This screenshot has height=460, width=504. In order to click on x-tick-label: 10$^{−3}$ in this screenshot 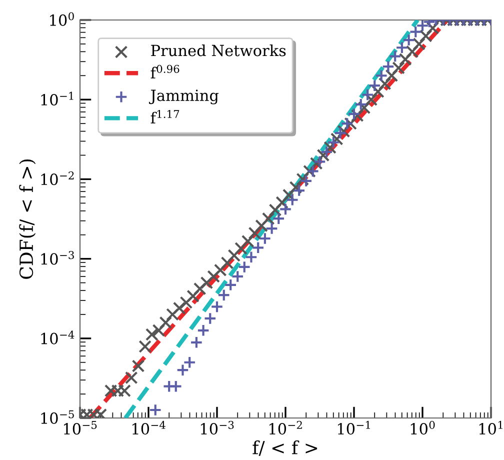, I will do `click(217, 427)`.